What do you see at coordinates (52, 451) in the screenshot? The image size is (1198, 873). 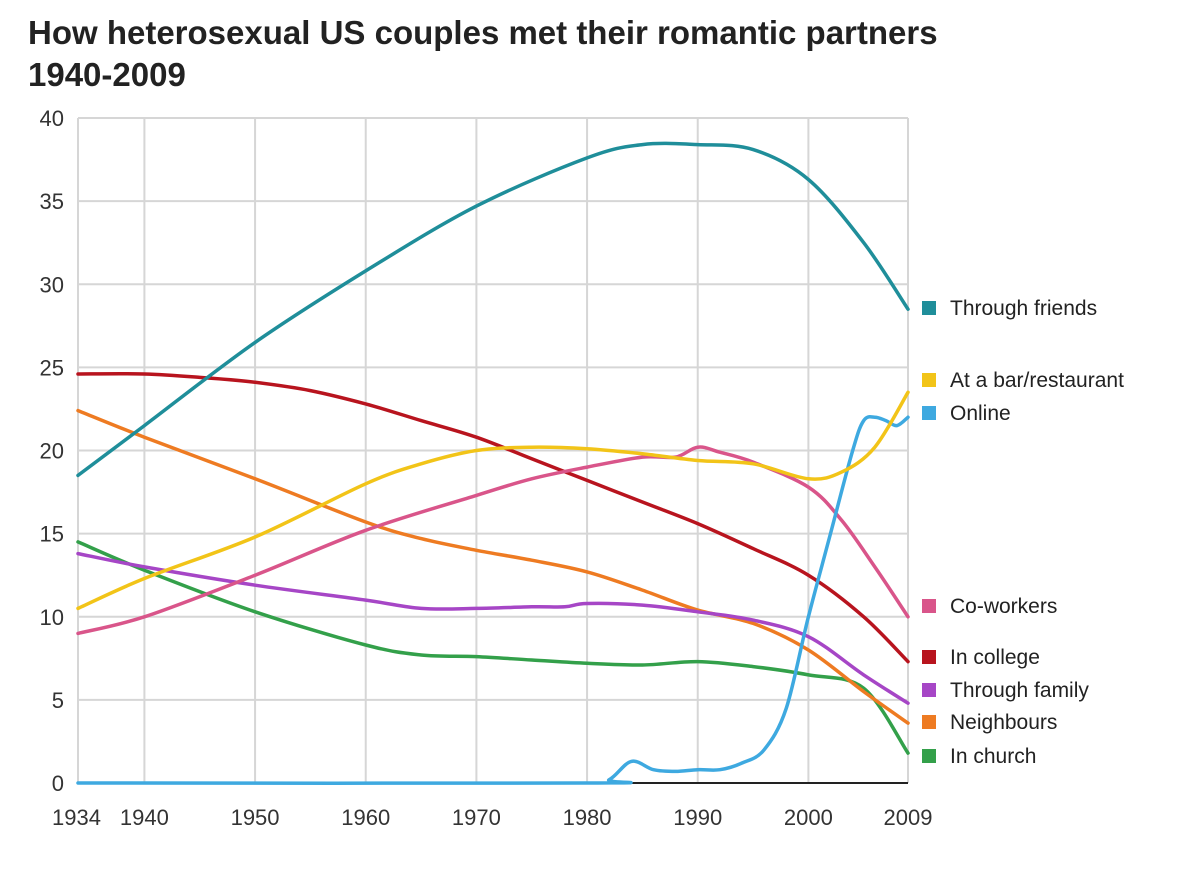 I see `y-tick-label: 20` at bounding box center [52, 451].